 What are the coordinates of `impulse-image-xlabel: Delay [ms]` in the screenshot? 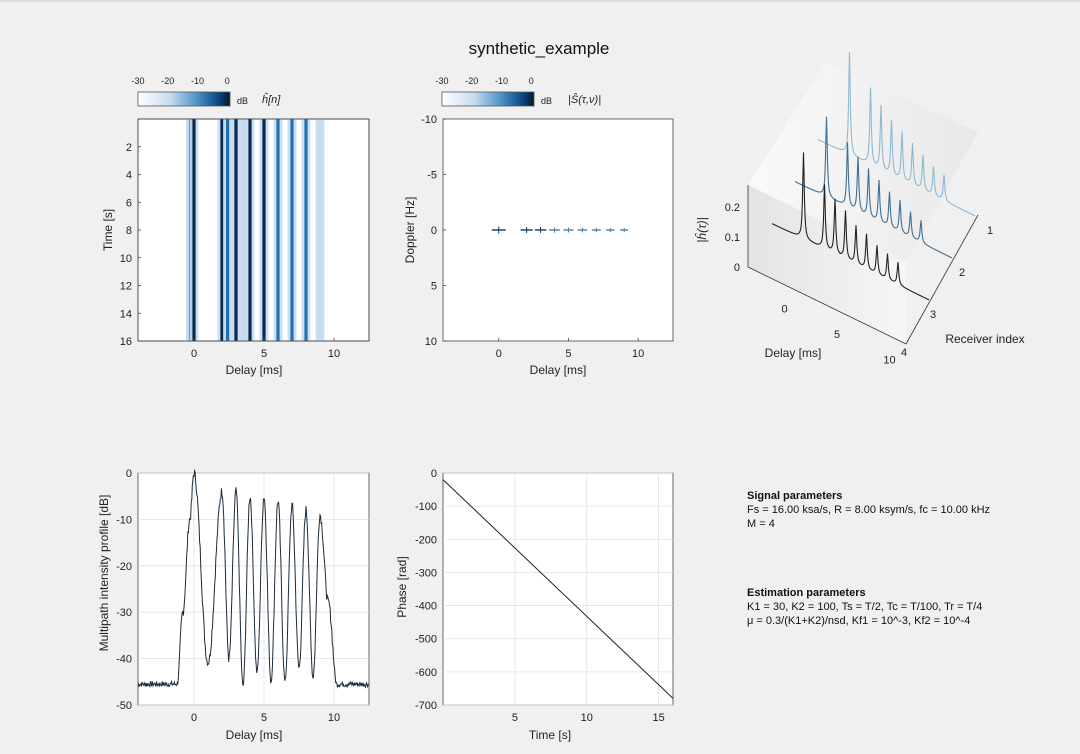 It's located at (254, 370).